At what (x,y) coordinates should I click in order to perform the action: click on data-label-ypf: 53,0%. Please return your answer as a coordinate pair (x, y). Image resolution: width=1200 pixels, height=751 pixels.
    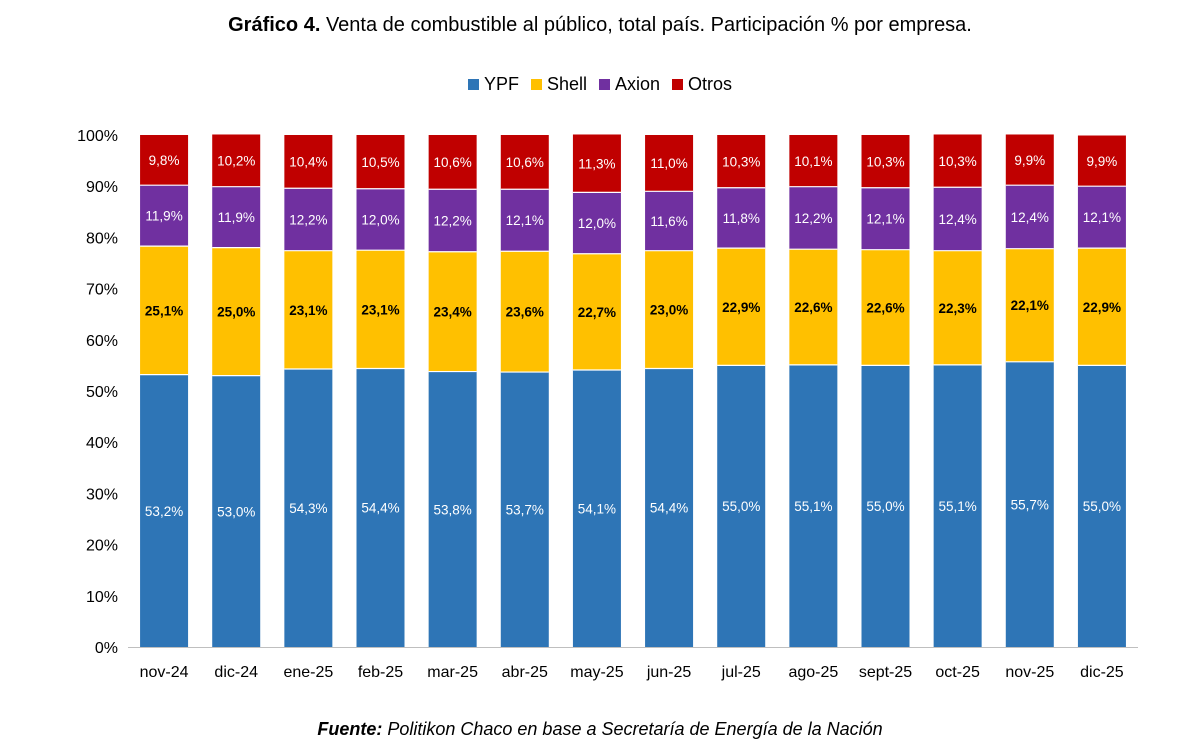
    Looking at the image, I should click on (236, 511).